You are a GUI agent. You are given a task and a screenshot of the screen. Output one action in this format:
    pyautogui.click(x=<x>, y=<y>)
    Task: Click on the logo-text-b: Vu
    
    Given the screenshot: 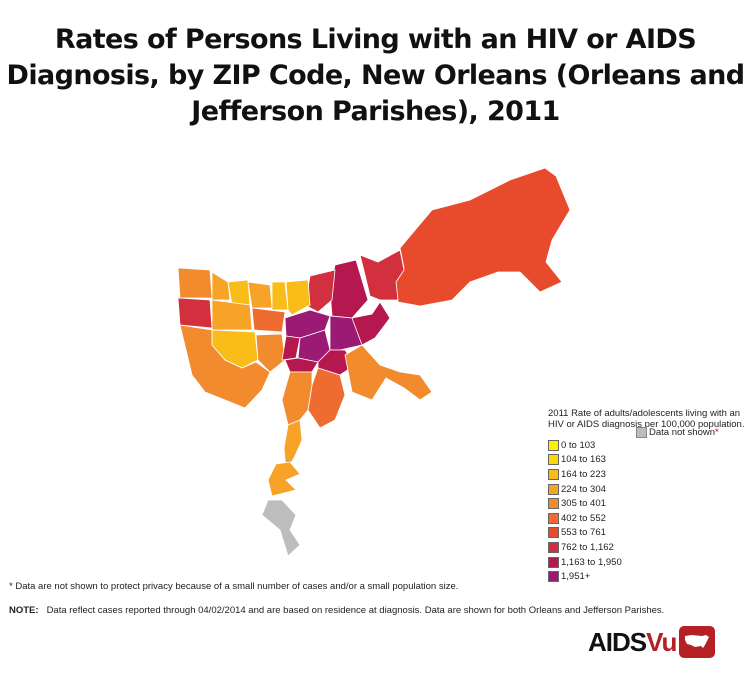 What is the action you would take?
    pyautogui.click(x=661, y=641)
    